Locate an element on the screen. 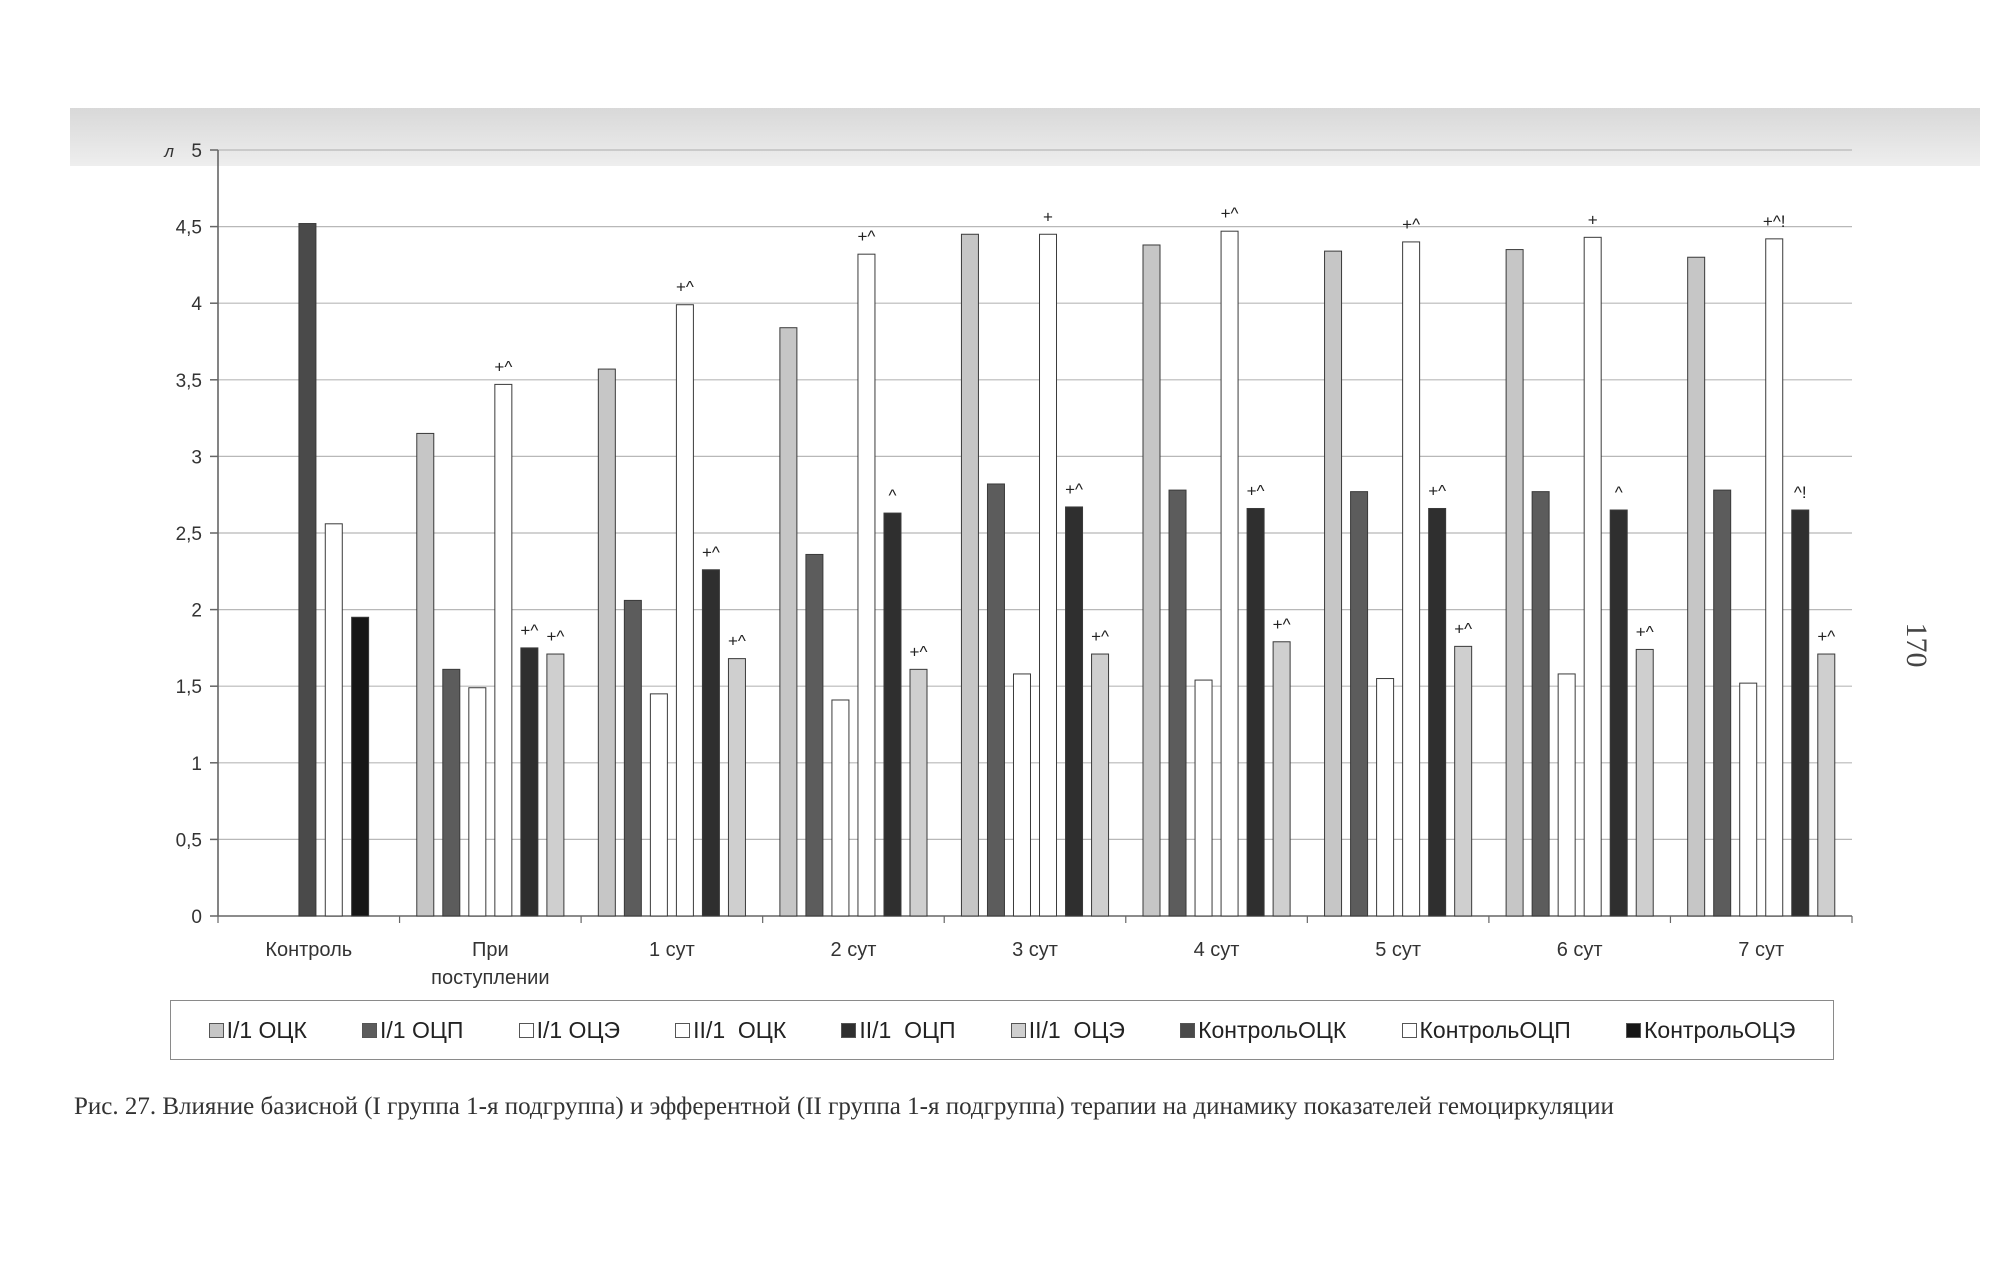  x-category-label: 1 сут is located at coordinates (672, 950).